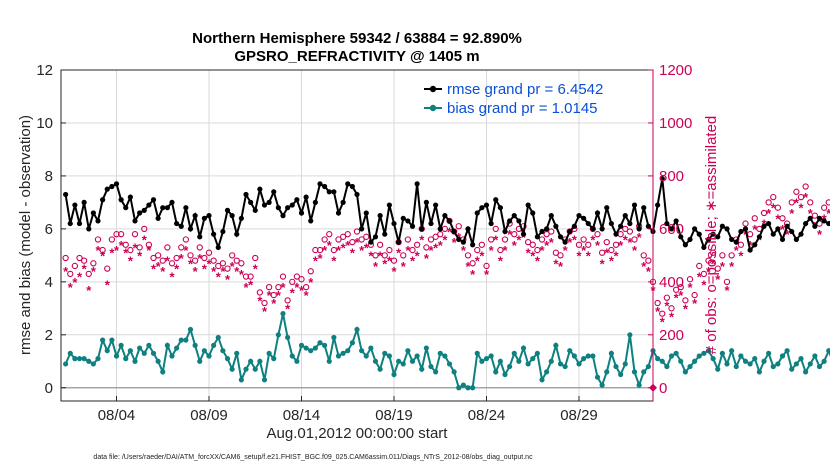  Describe the element at coordinates (711, 235) in the screenshot. I see `y-axis-label-right: # of obs: o=possible; ∗=assimilated` at that location.